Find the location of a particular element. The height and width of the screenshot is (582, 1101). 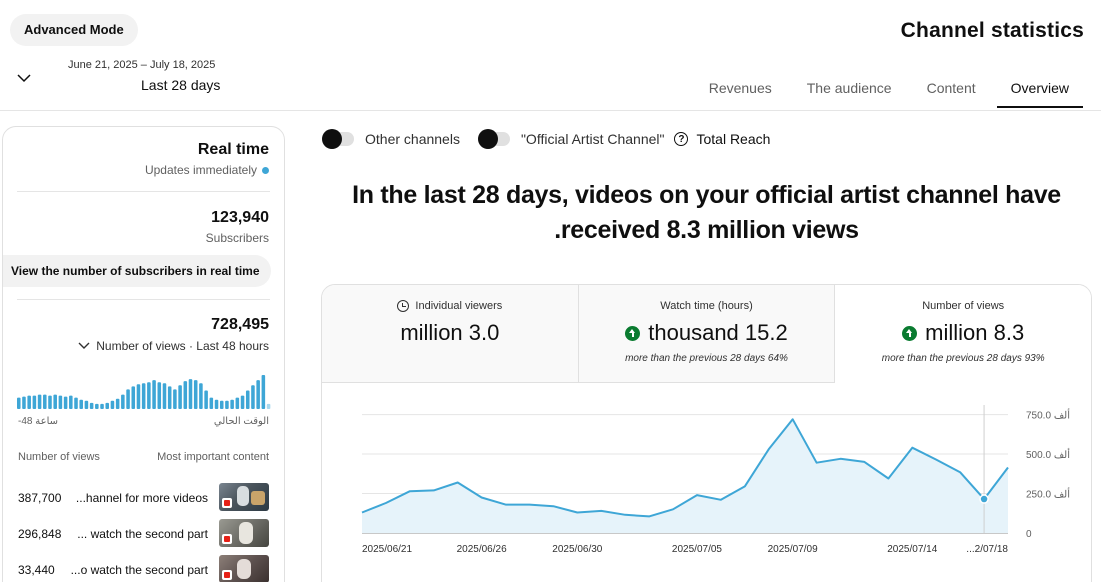

metric-card-viewers: Individual viewers million 3.0 is located at coordinates (450, 334).